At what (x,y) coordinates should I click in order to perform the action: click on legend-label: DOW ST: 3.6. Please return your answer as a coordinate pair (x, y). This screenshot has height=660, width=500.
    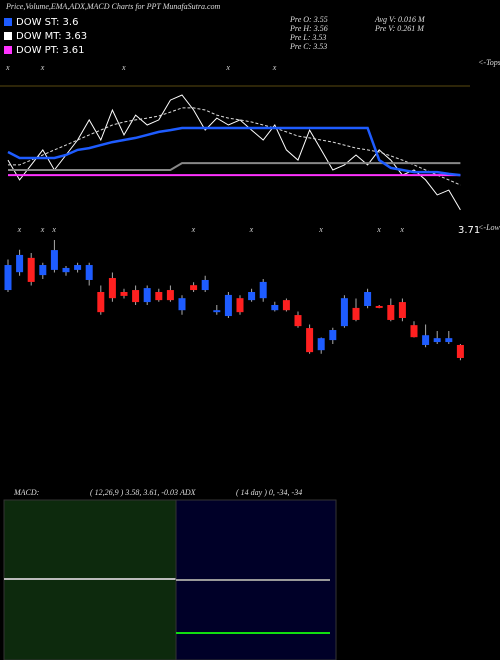
    Looking at the image, I should click on (47, 22).